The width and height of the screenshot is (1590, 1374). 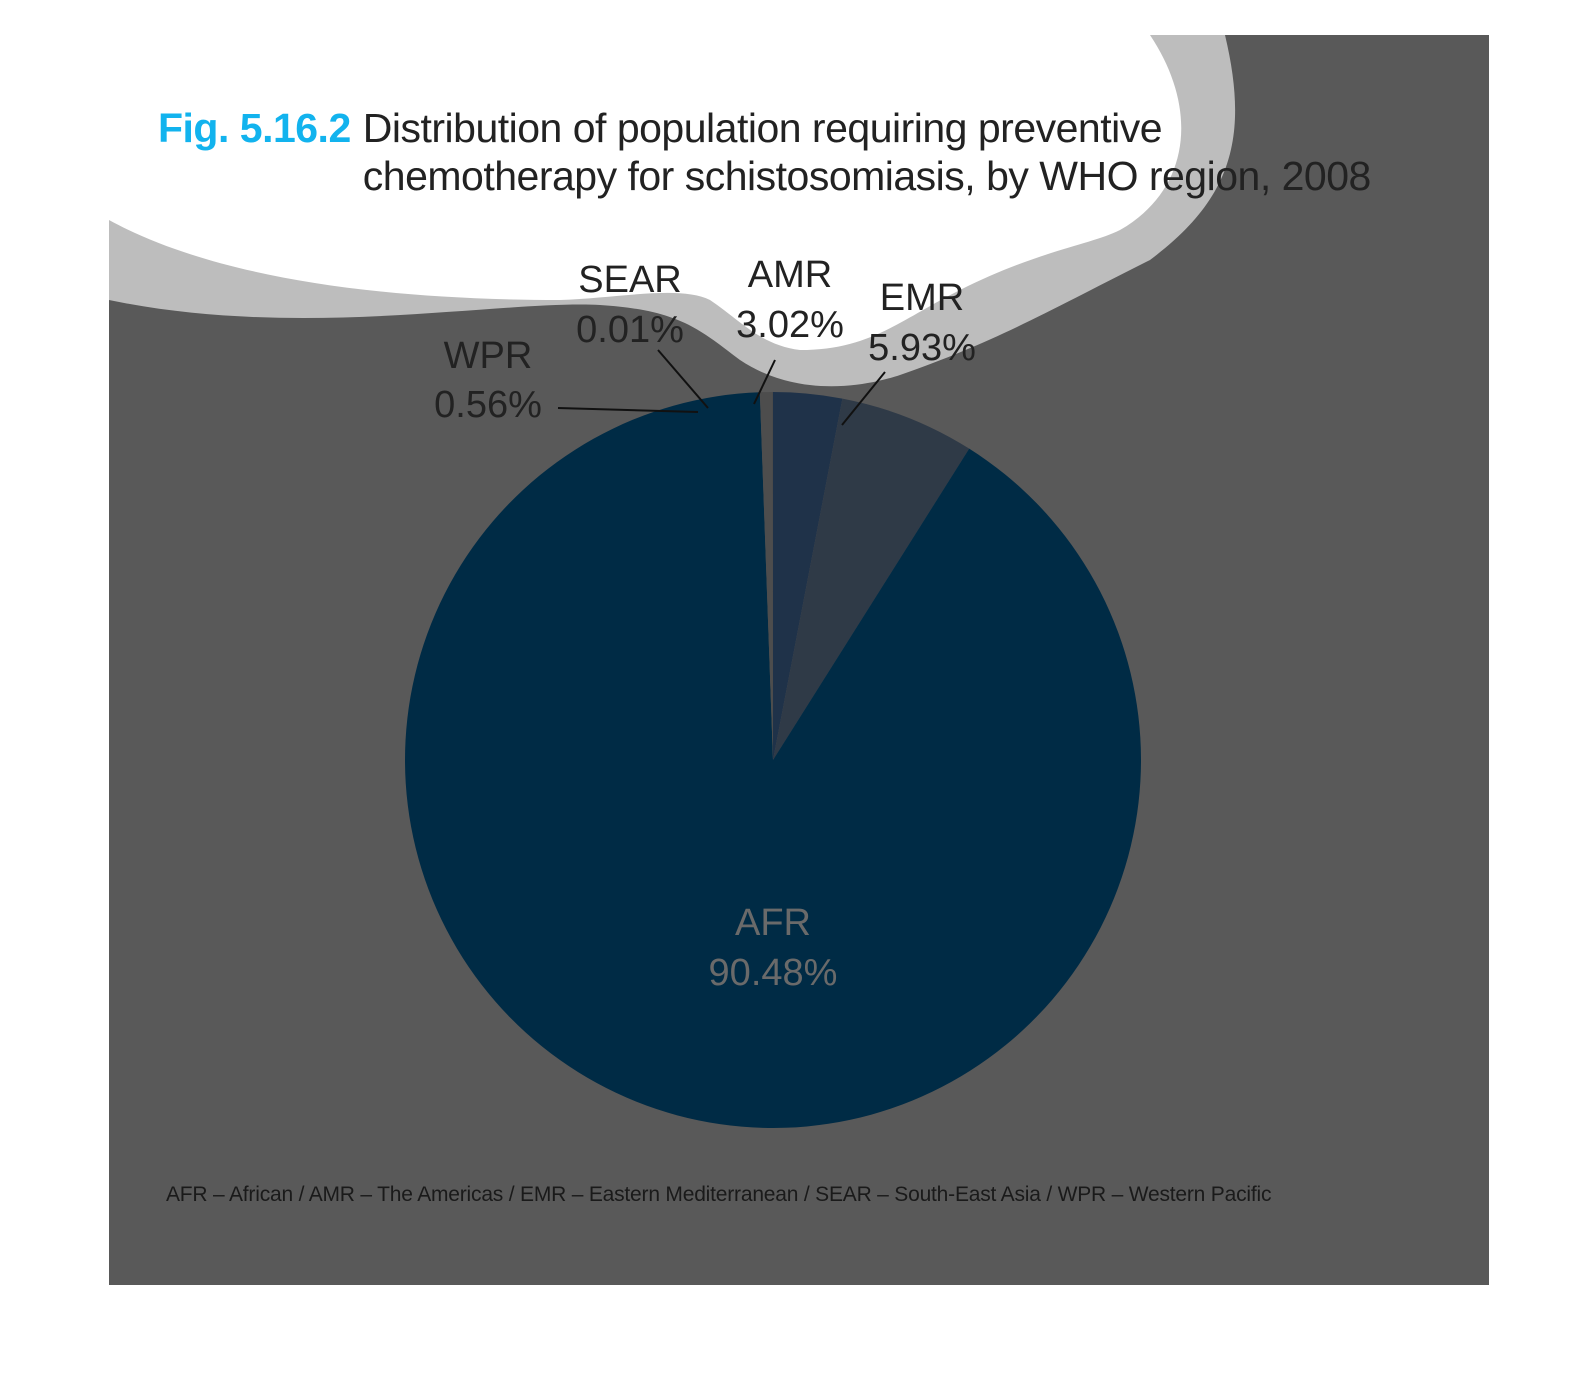 What do you see at coordinates (790, 325) in the screenshot?
I see `slice-value-amr: 3.02%` at bounding box center [790, 325].